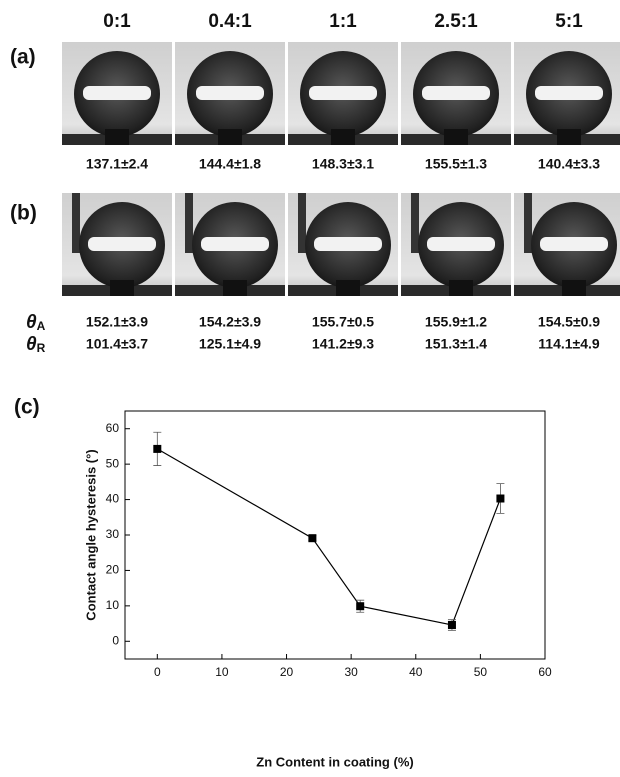 This screenshot has height=777, width=620. What do you see at coordinates (113, 499) in the screenshot?
I see `y-tick-label: 40` at bounding box center [113, 499].